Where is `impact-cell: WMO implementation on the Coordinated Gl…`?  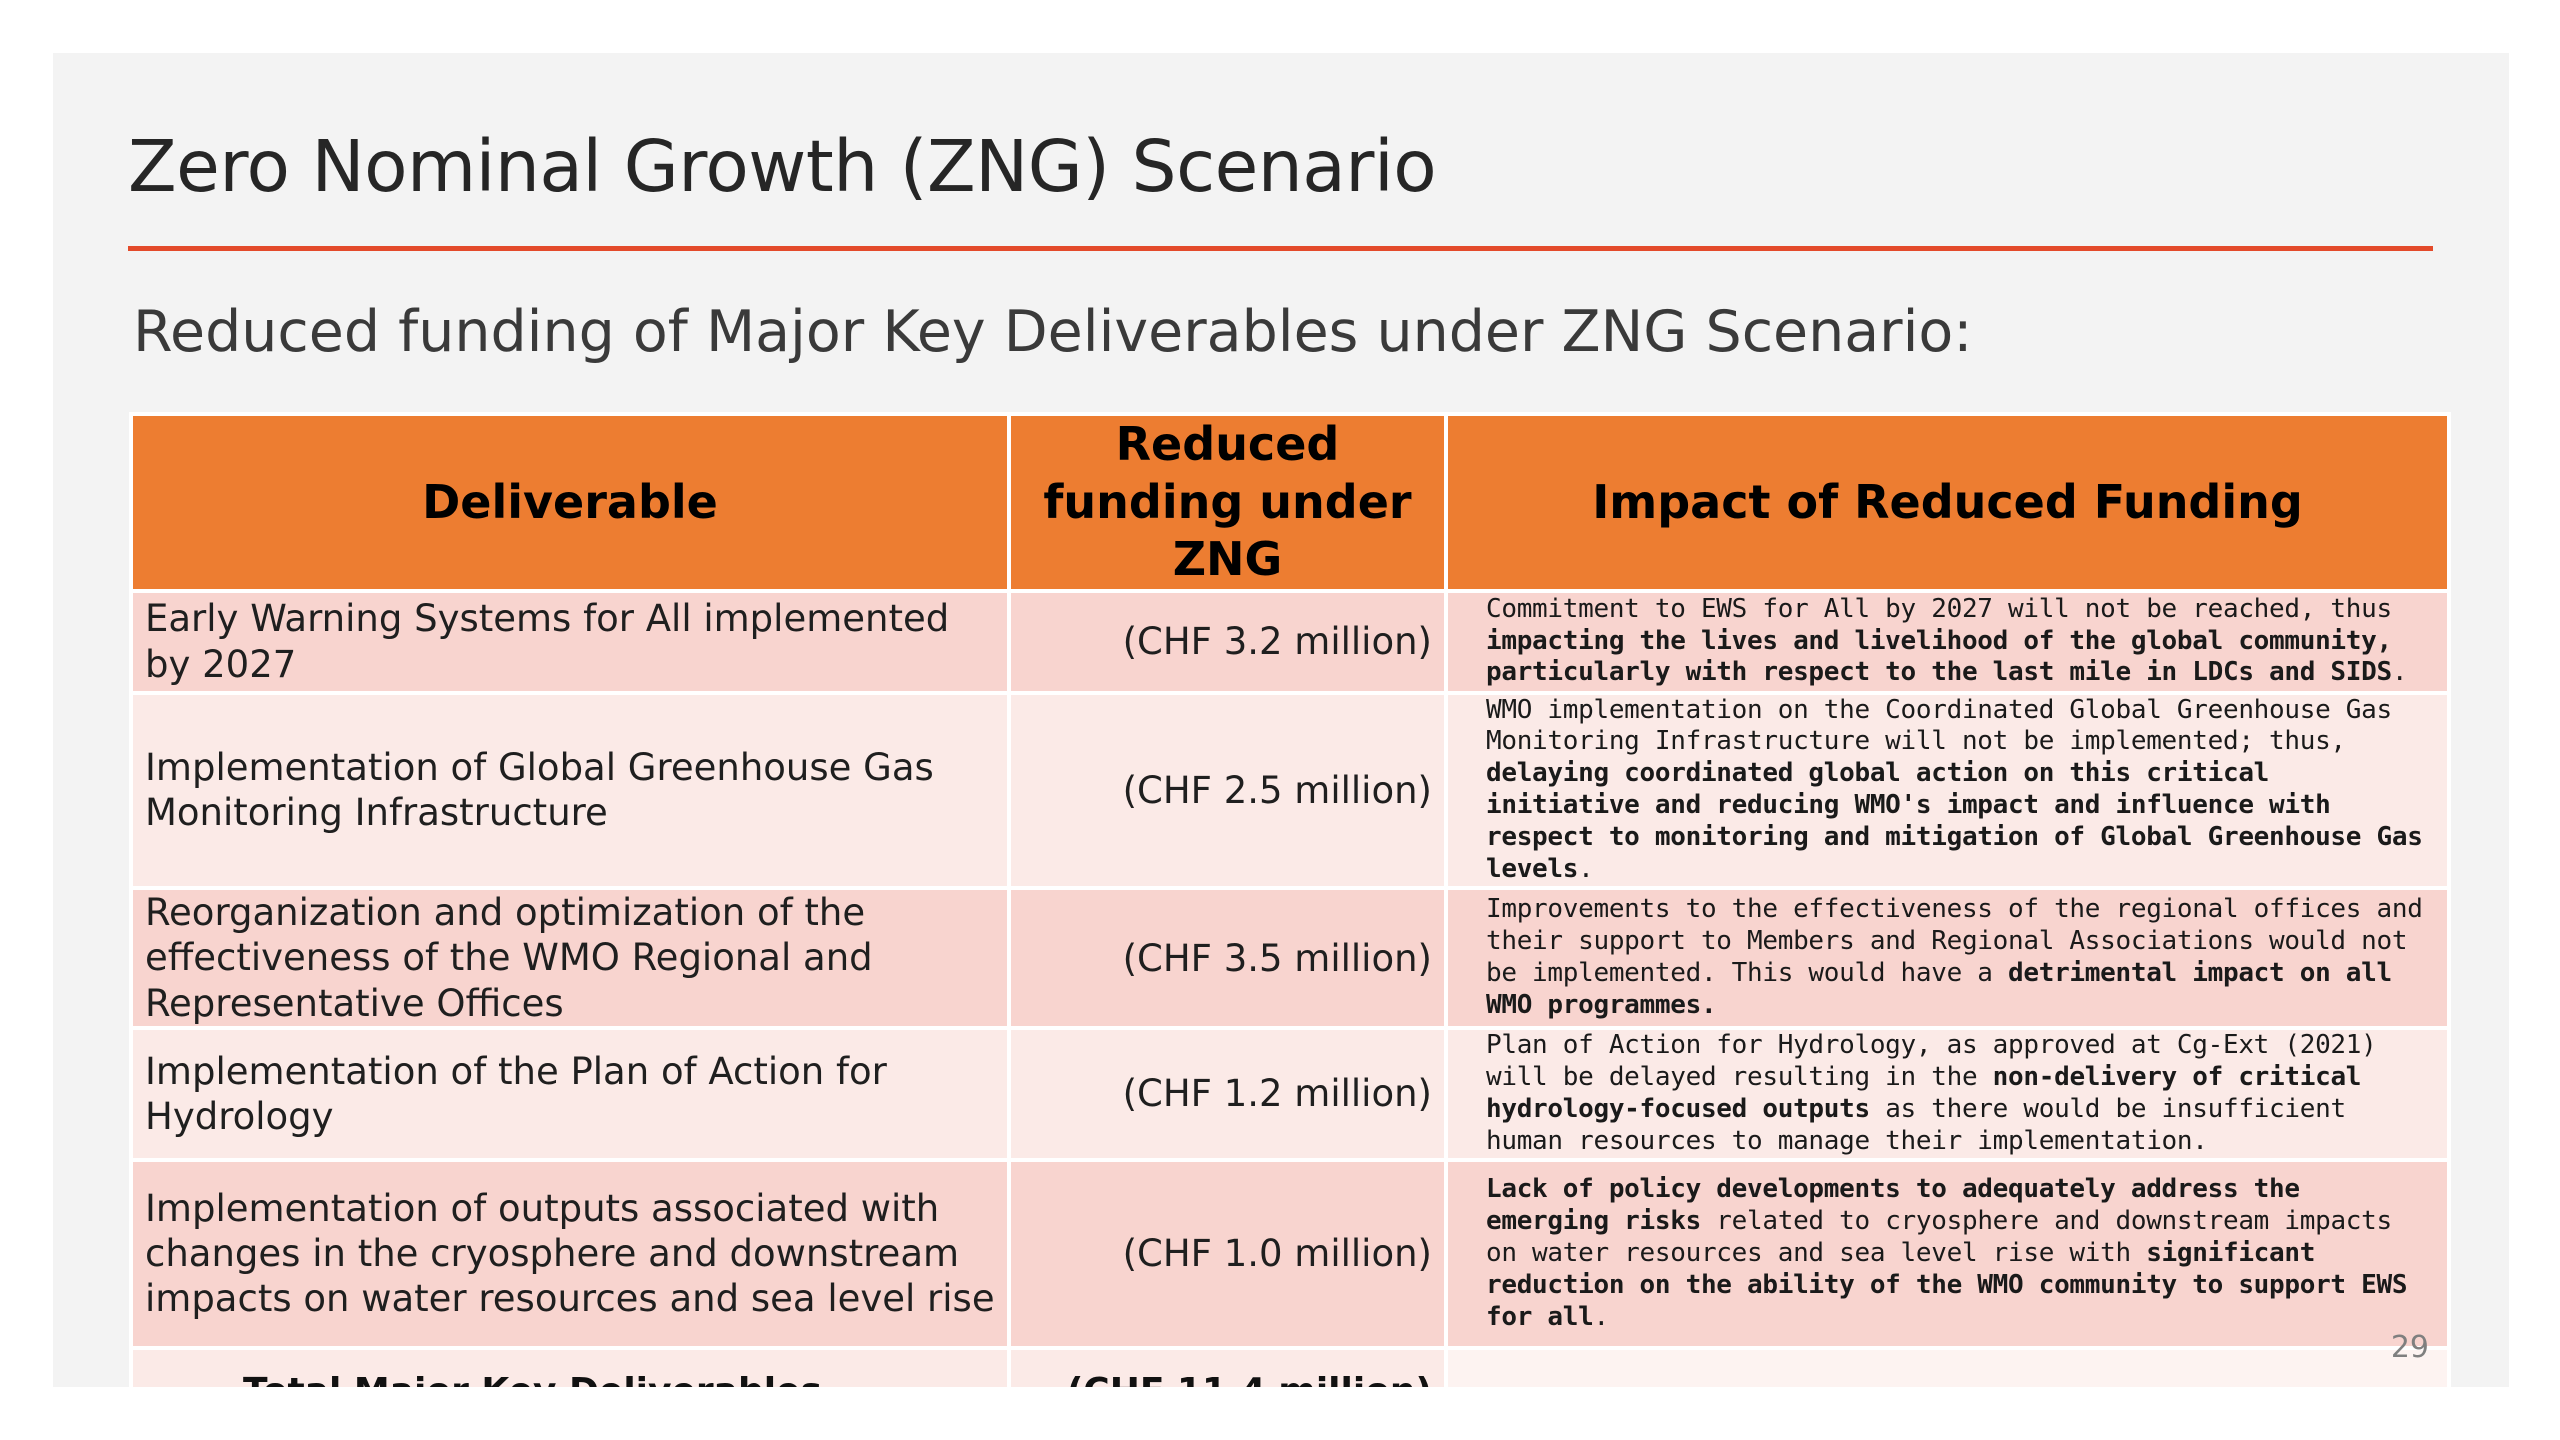 impact-cell: WMO implementation on the Coordinated Gl… is located at coordinates (1947, 790).